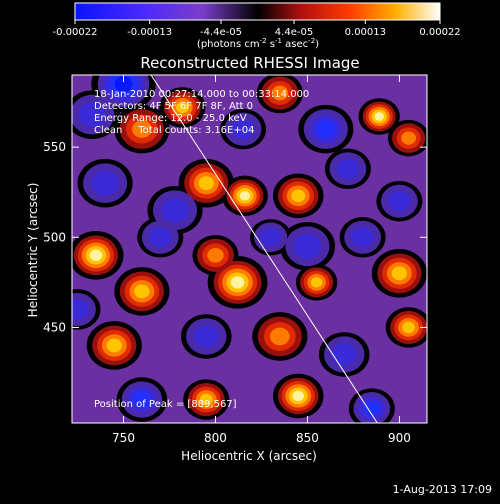 The image size is (500, 504). I want to click on annotation-time: 18-Jan-2010 00:27:14.000 to 00:33:14.000, so click(201, 94).